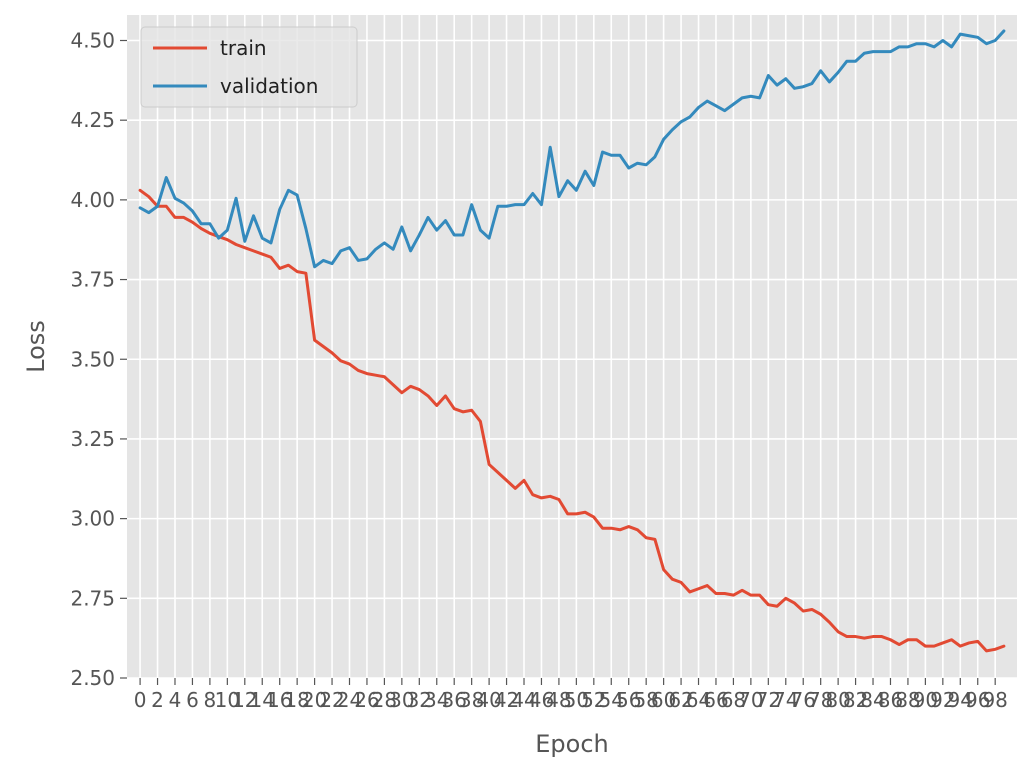 This screenshot has height=769, width=1030. What do you see at coordinates (506, 700) in the screenshot?
I see `x-tick-label: 42` at bounding box center [506, 700].